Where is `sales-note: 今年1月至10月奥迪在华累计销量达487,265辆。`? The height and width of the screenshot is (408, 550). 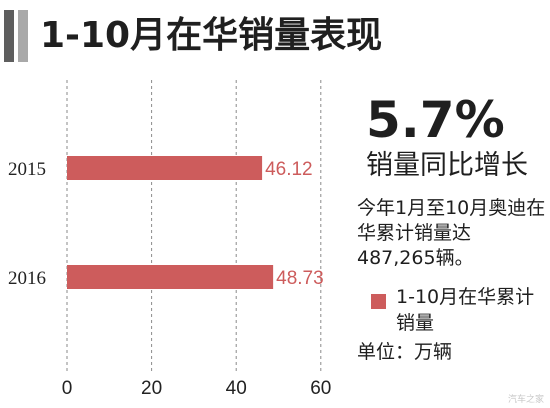 sales-note: 今年1月至10月奥迪在华累计销量达487,265辆。 is located at coordinates (451, 233).